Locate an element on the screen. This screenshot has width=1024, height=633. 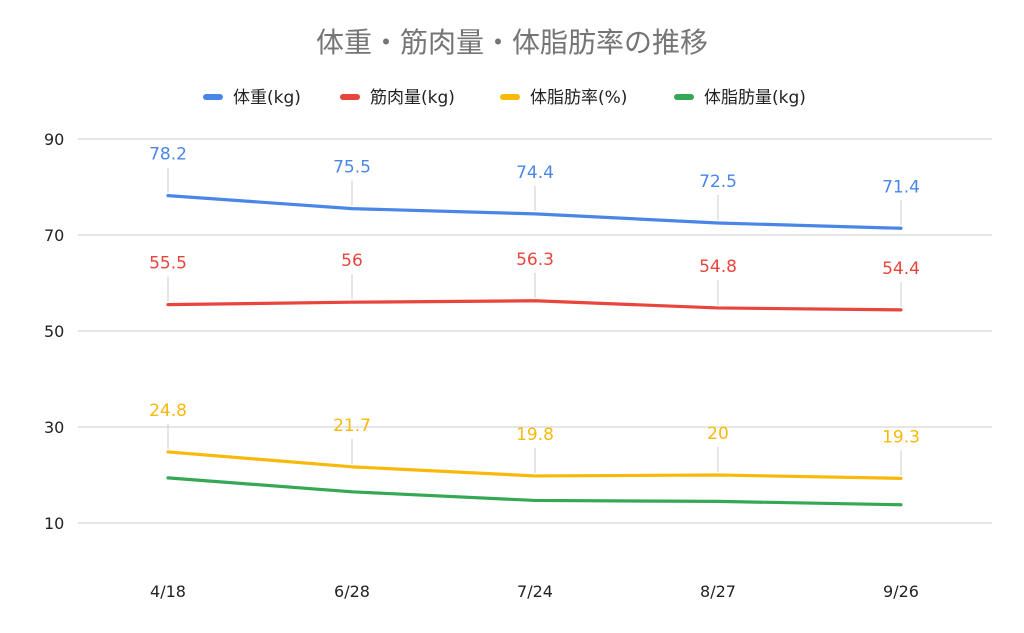
legend-item: 体脂肪量(kg) is located at coordinates (740, 98).